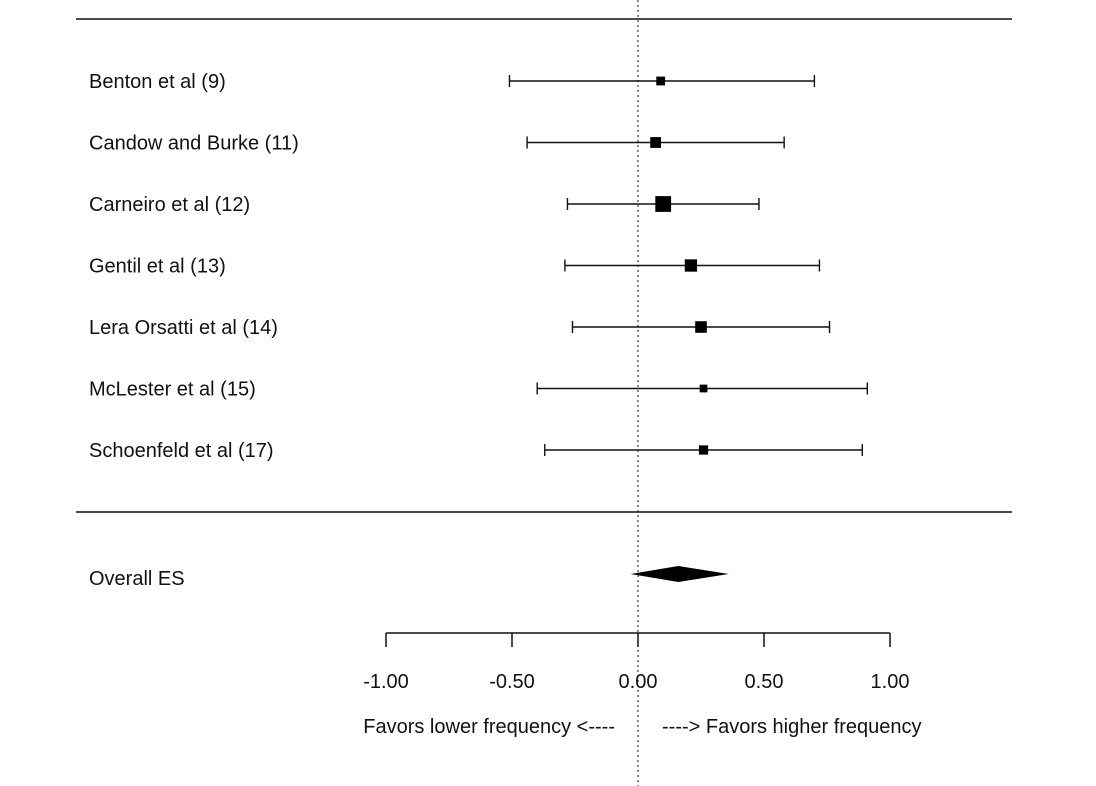  Describe the element at coordinates (638, 682) in the screenshot. I see `x-tick-label: 0.00` at that location.